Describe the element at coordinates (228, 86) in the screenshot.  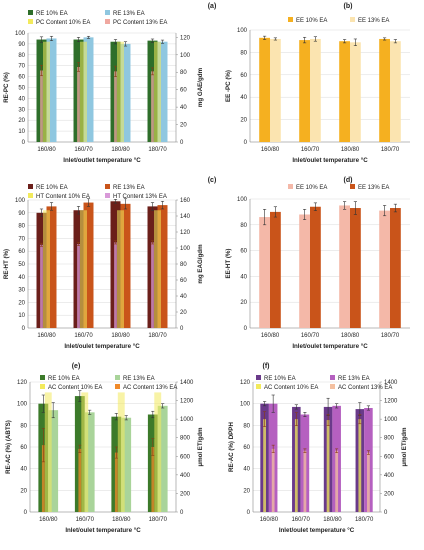
I see `y-axis-label: EE -PC (%)` at that location.